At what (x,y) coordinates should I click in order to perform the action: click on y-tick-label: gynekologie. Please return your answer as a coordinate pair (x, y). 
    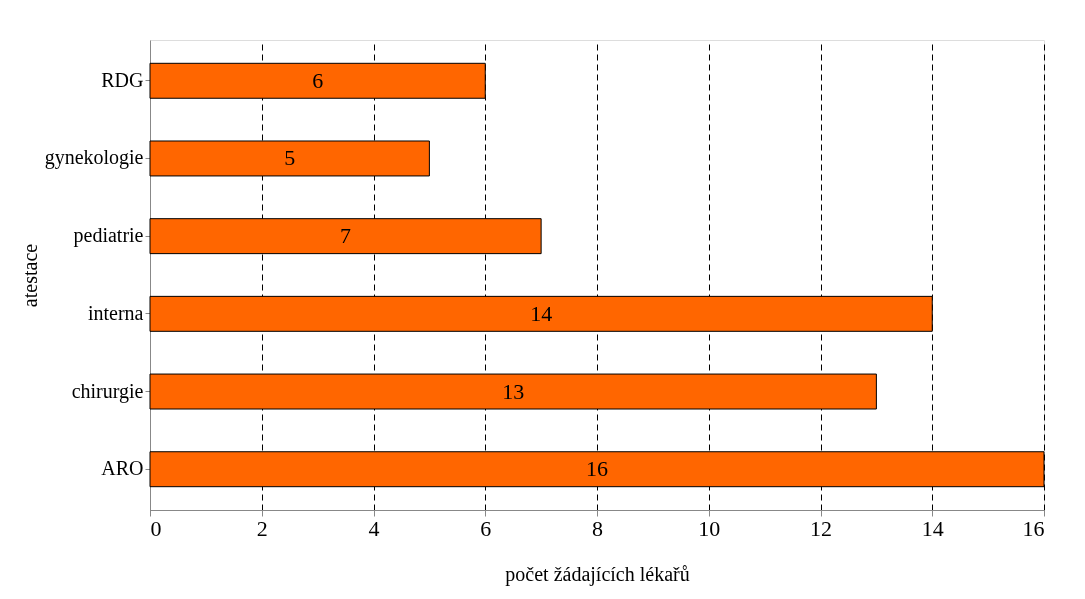
    Looking at the image, I should click on (94, 158).